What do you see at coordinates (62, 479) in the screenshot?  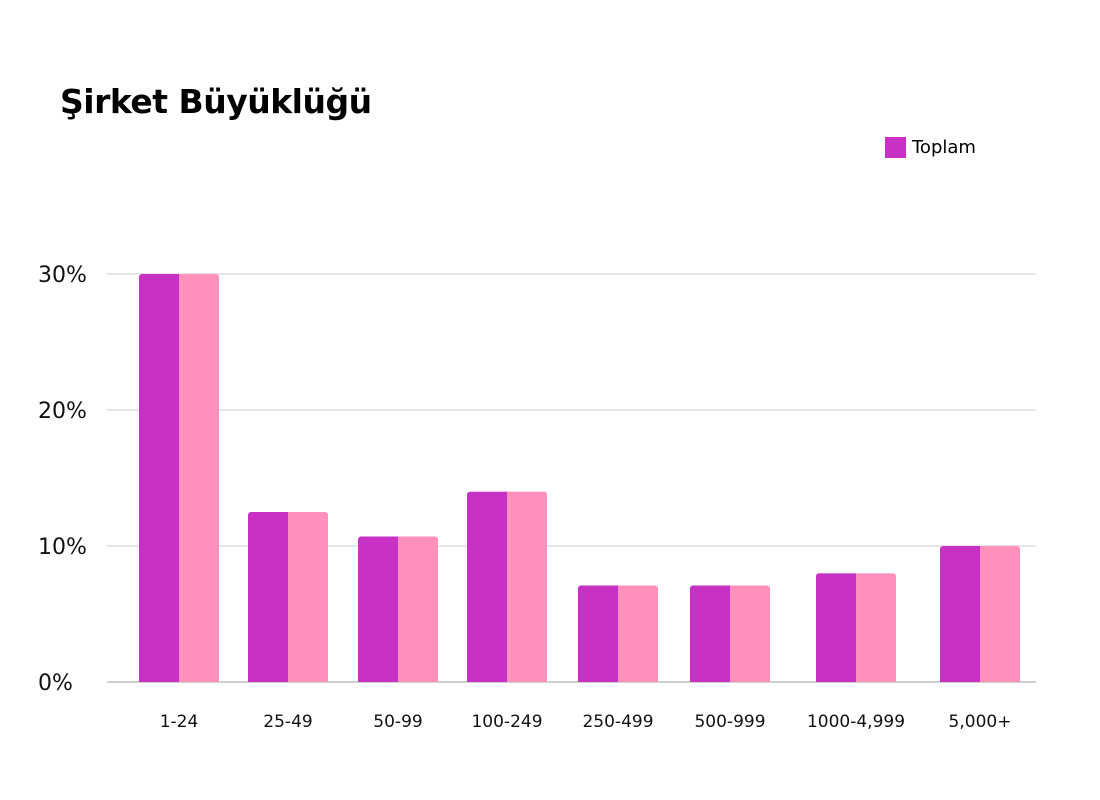 I see `y-axis-ticks: 0% 10% 20% 30%` at bounding box center [62, 479].